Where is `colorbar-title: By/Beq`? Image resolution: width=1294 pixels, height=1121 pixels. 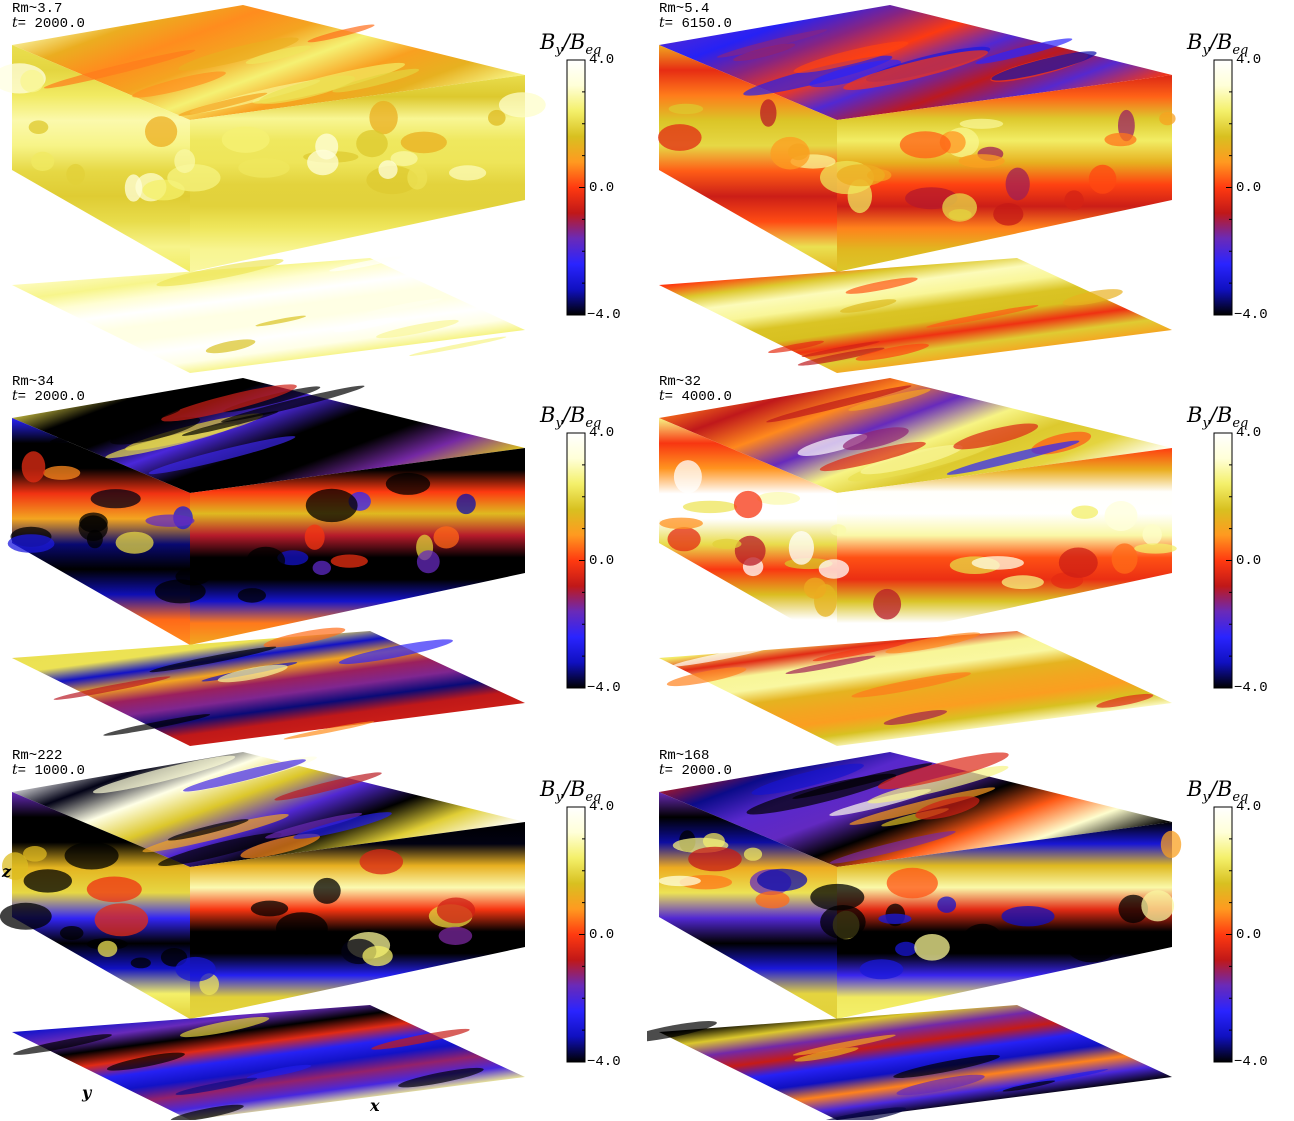 colorbar-title: By/Beq is located at coordinates (1217, 44).